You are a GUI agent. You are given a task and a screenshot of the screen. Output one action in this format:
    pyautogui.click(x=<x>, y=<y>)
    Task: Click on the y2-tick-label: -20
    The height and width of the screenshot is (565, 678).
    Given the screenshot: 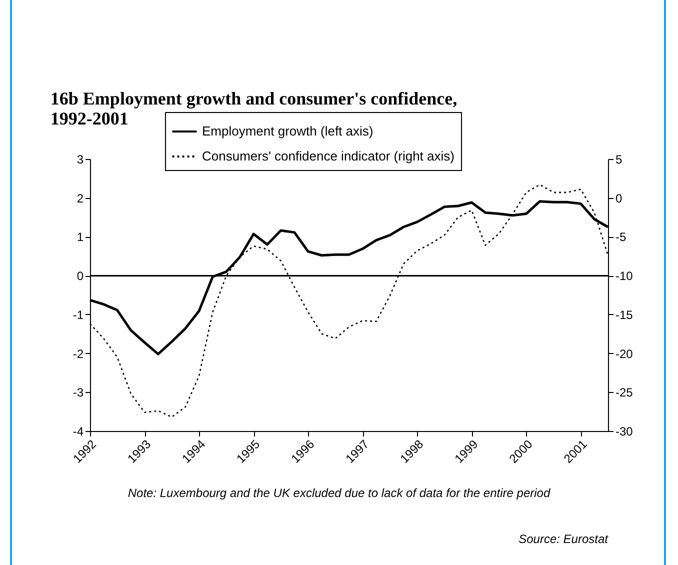 What is the action you would take?
    pyautogui.click(x=625, y=353)
    